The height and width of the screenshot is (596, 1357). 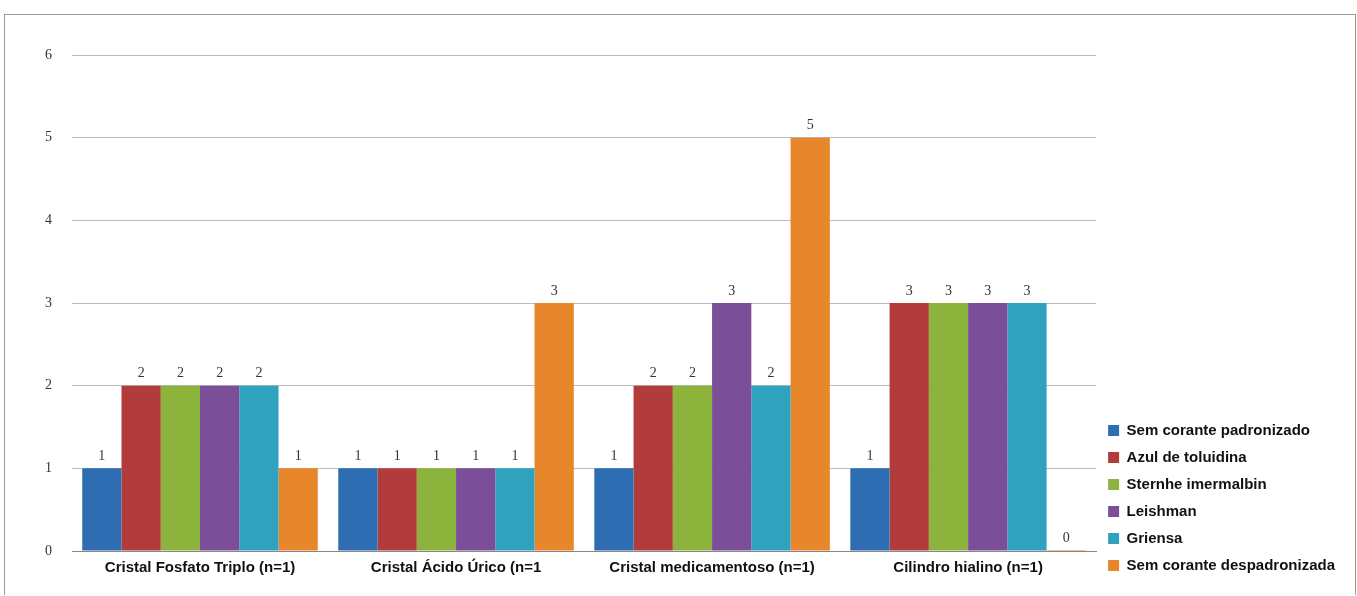 I want to click on y-tick-label: 5, so click(x=48, y=137).